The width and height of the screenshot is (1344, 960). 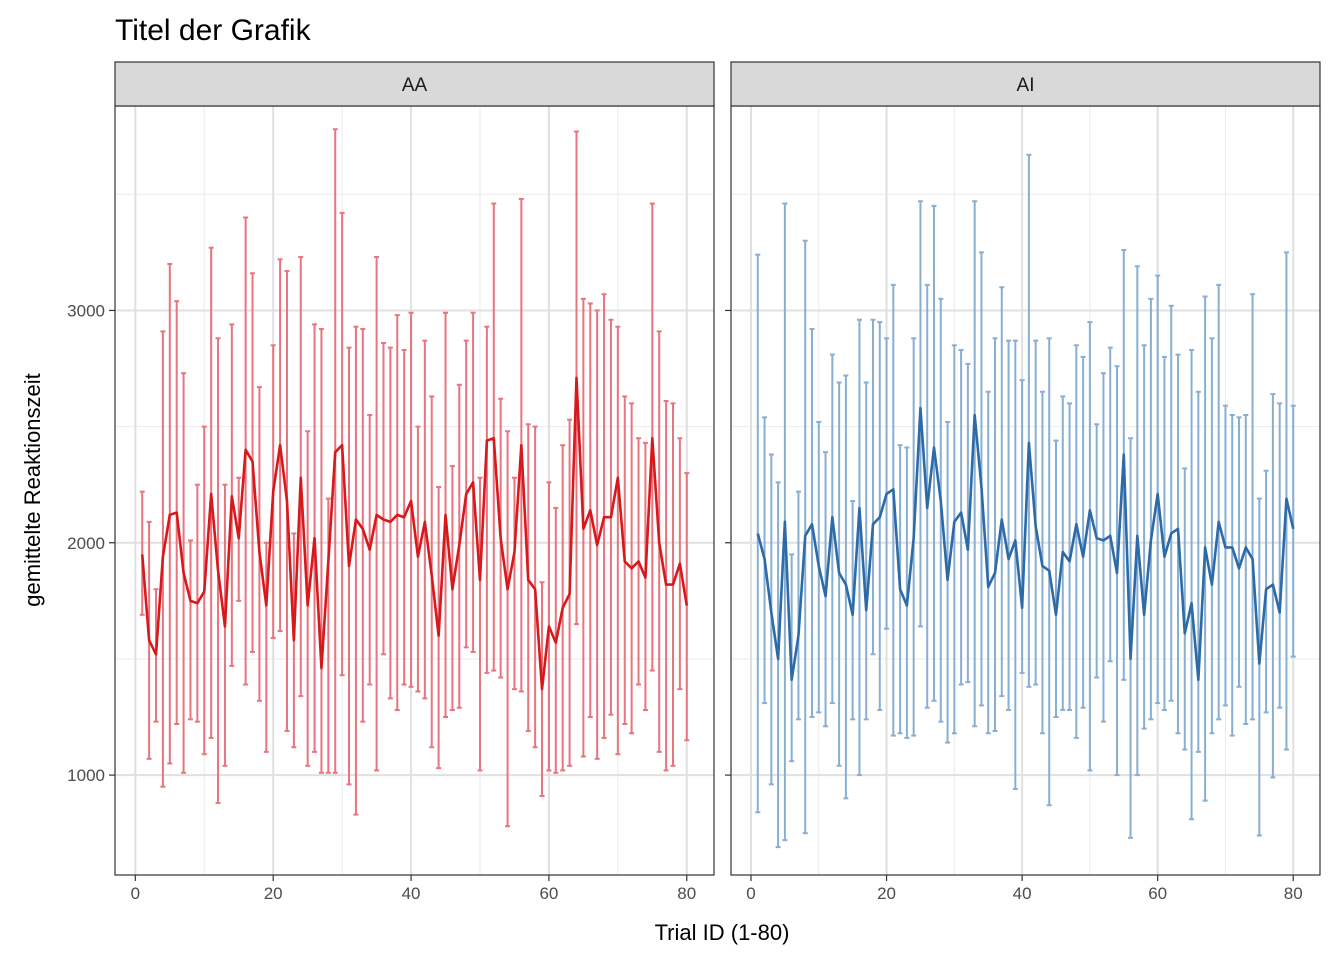 I want to click on strip-label: AI, so click(x=1026, y=85).